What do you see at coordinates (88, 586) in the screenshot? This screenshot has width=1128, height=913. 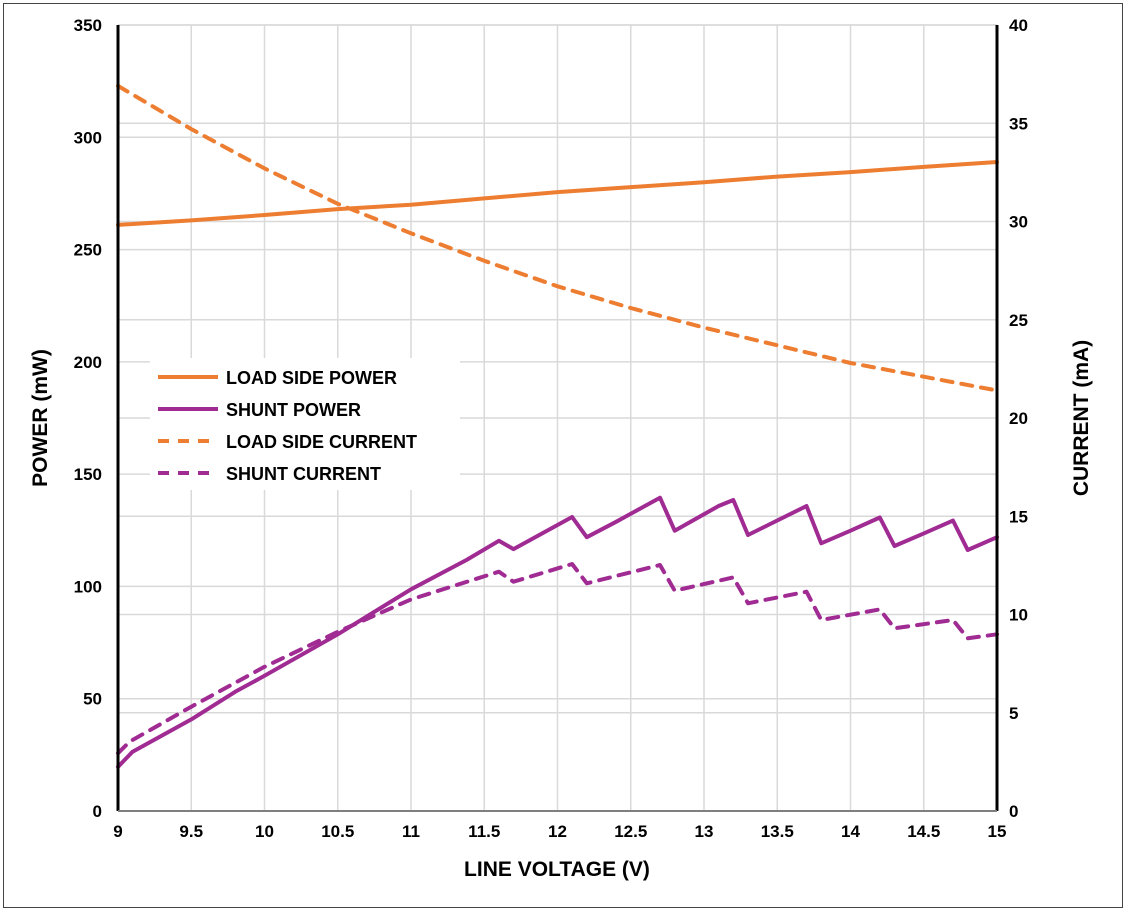 I see `y-left-tick-label: 100` at bounding box center [88, 586].